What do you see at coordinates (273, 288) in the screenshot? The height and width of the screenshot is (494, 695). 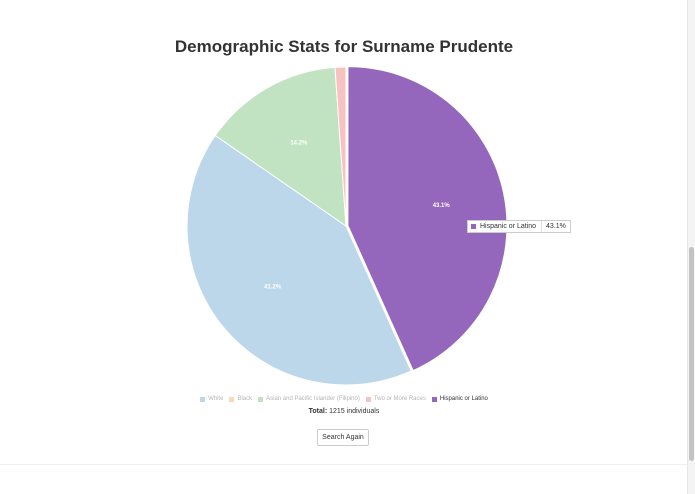 I see `slice-label: 41.2%` at bounding box center [273, 288].